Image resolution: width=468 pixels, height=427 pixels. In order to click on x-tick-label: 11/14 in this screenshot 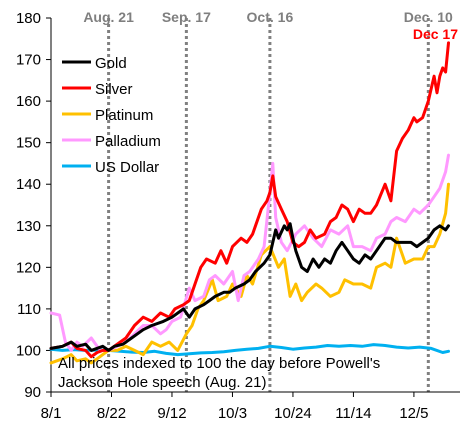, I will do `click(353, 413)`.